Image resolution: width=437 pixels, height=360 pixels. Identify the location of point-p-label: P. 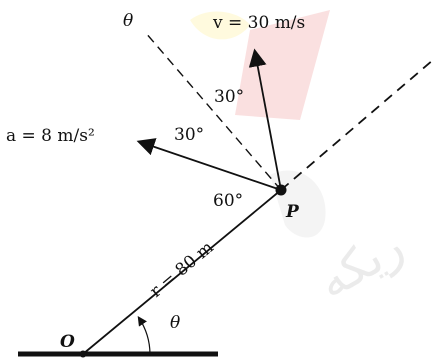
(292, 212).